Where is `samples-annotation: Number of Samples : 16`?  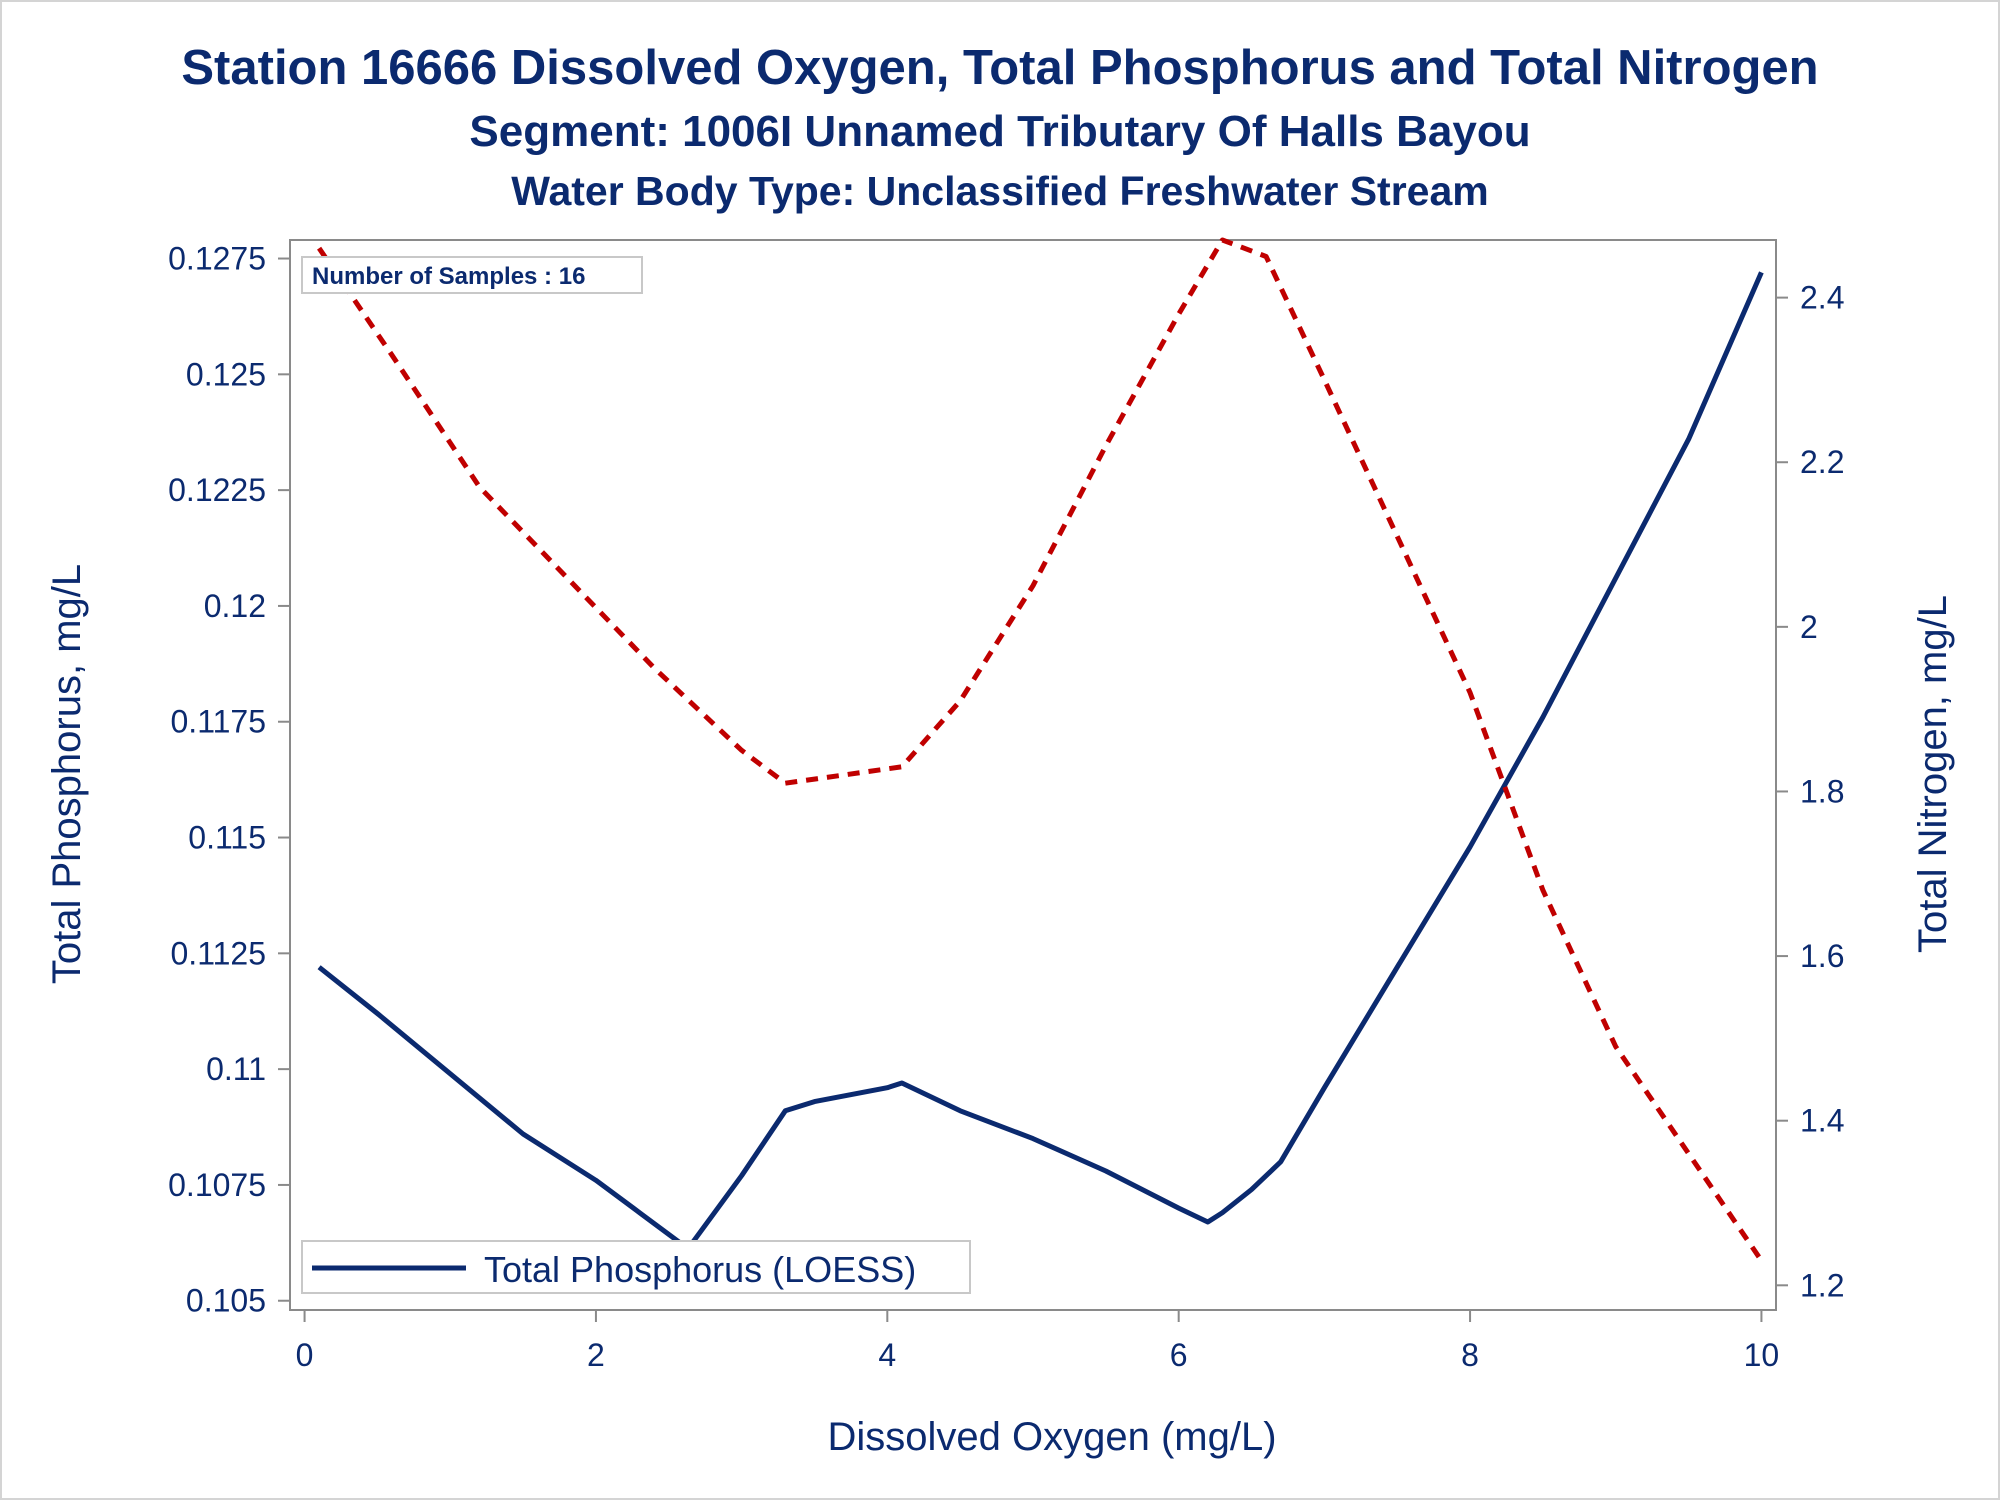
samples-annotation: Number of Samples : 16 is located at coordinates (472, 275).